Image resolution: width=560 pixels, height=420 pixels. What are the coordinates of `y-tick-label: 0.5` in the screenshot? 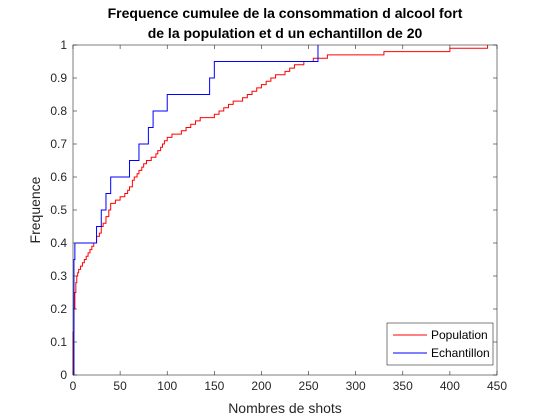 It's located at (58, 210).